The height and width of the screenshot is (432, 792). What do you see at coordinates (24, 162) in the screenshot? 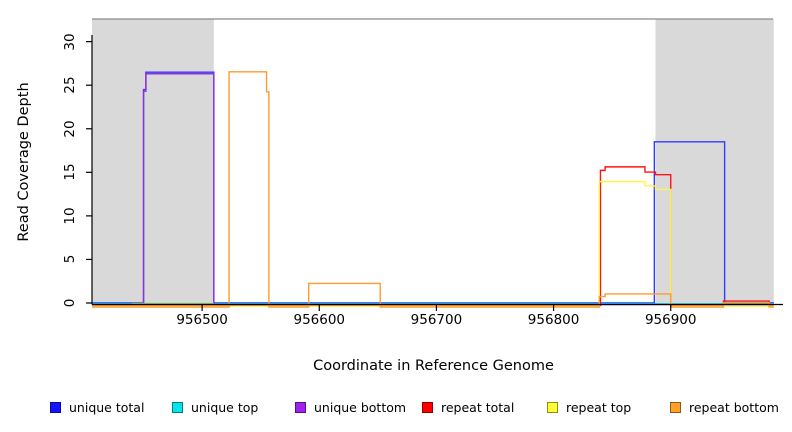
I see `y-axis-title: Read Coverage Depth` at bounding box center [24, 162].